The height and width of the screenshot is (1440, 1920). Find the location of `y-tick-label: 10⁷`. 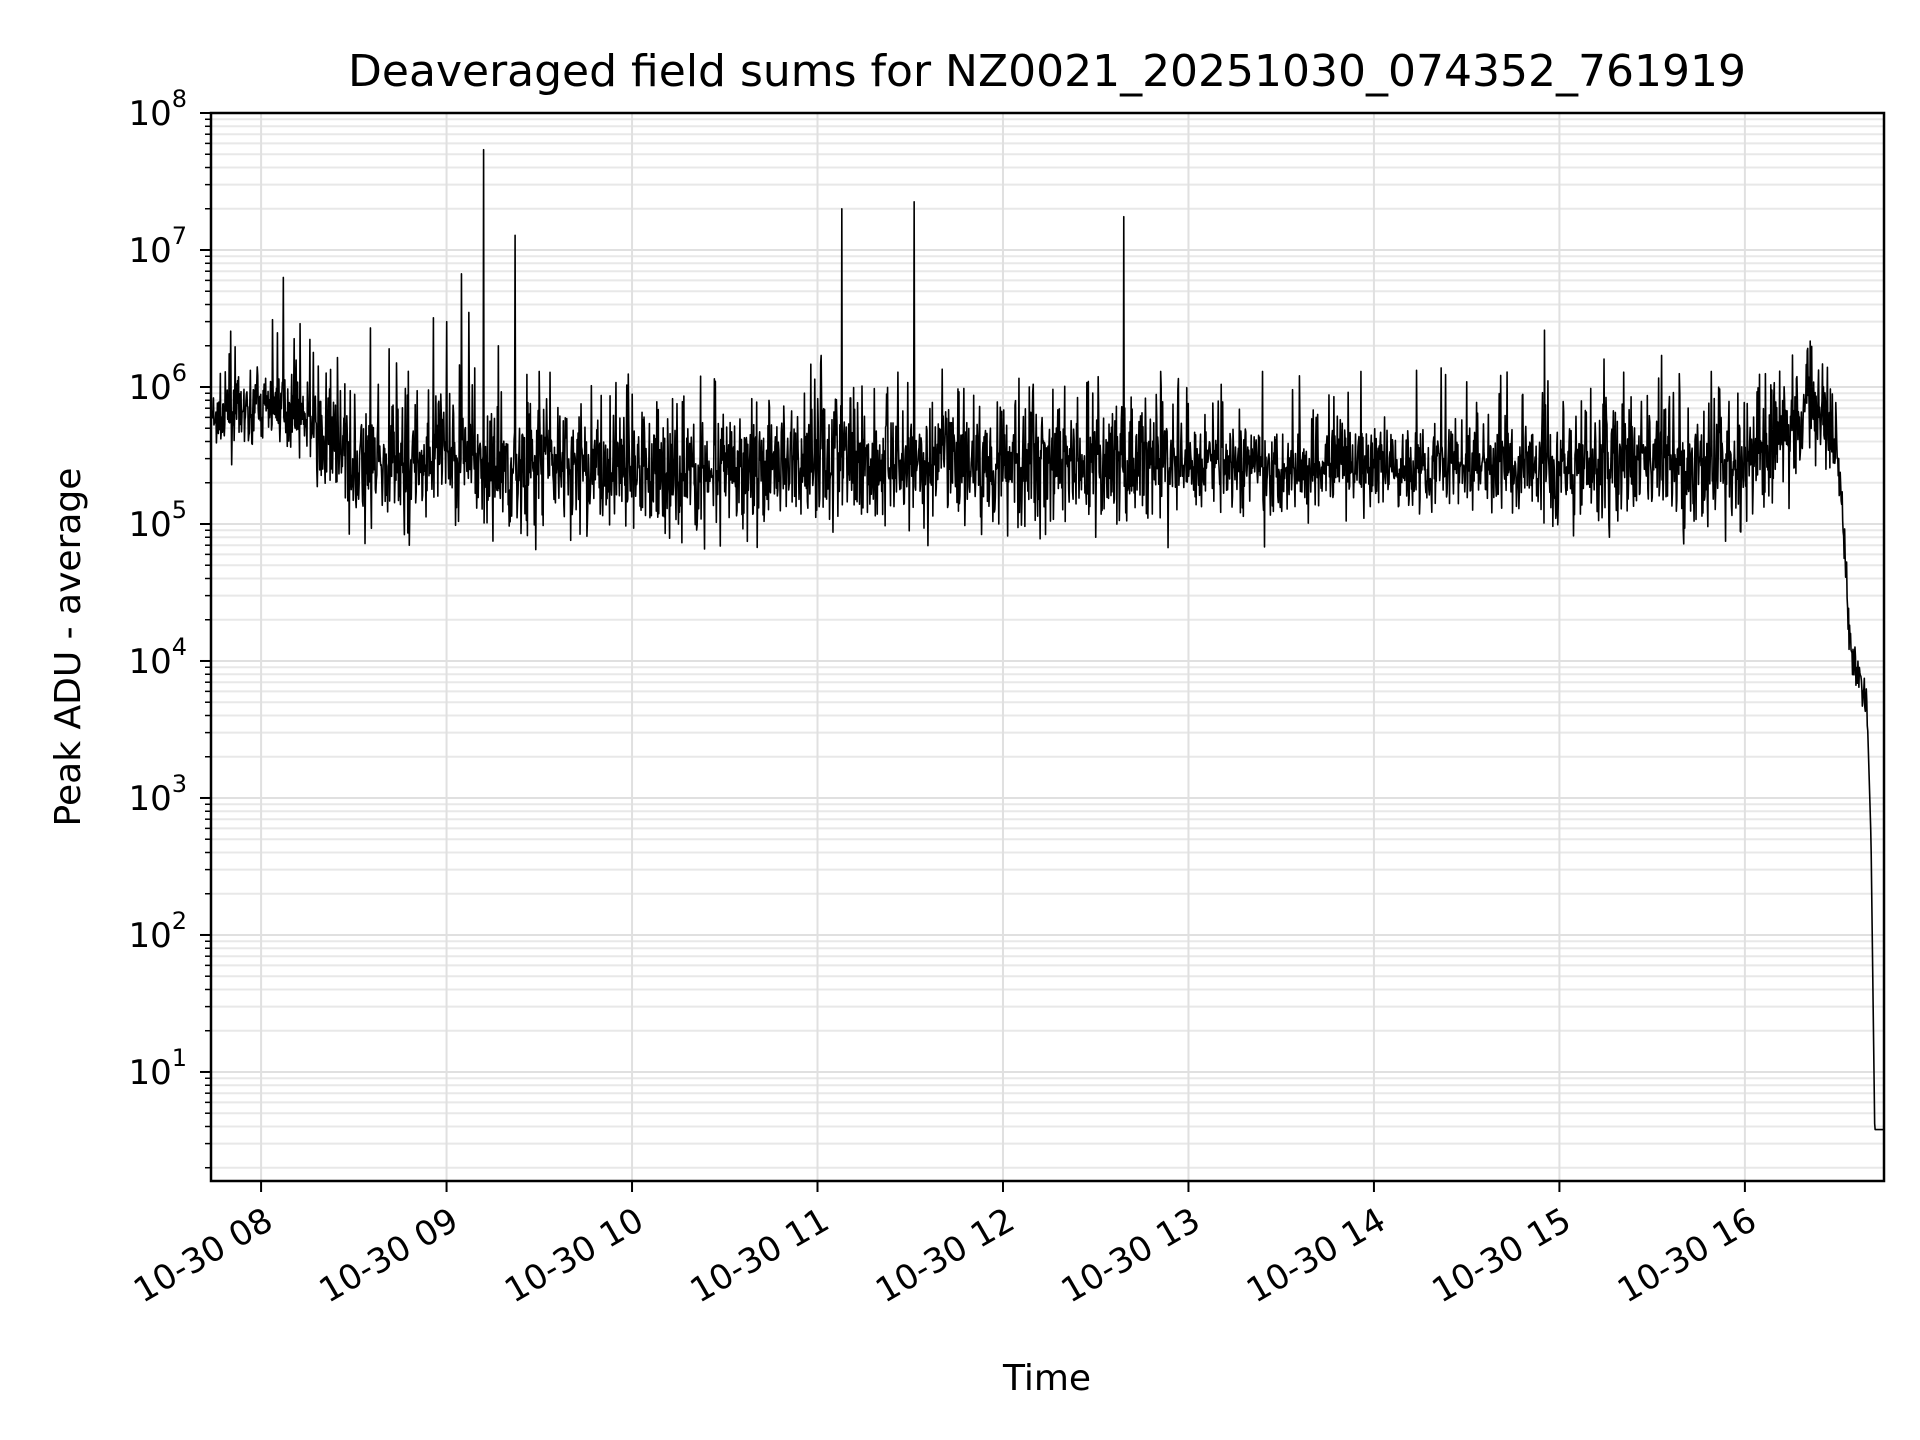

y-tick-label: 10⁷ is located at coordinates (157, 246).